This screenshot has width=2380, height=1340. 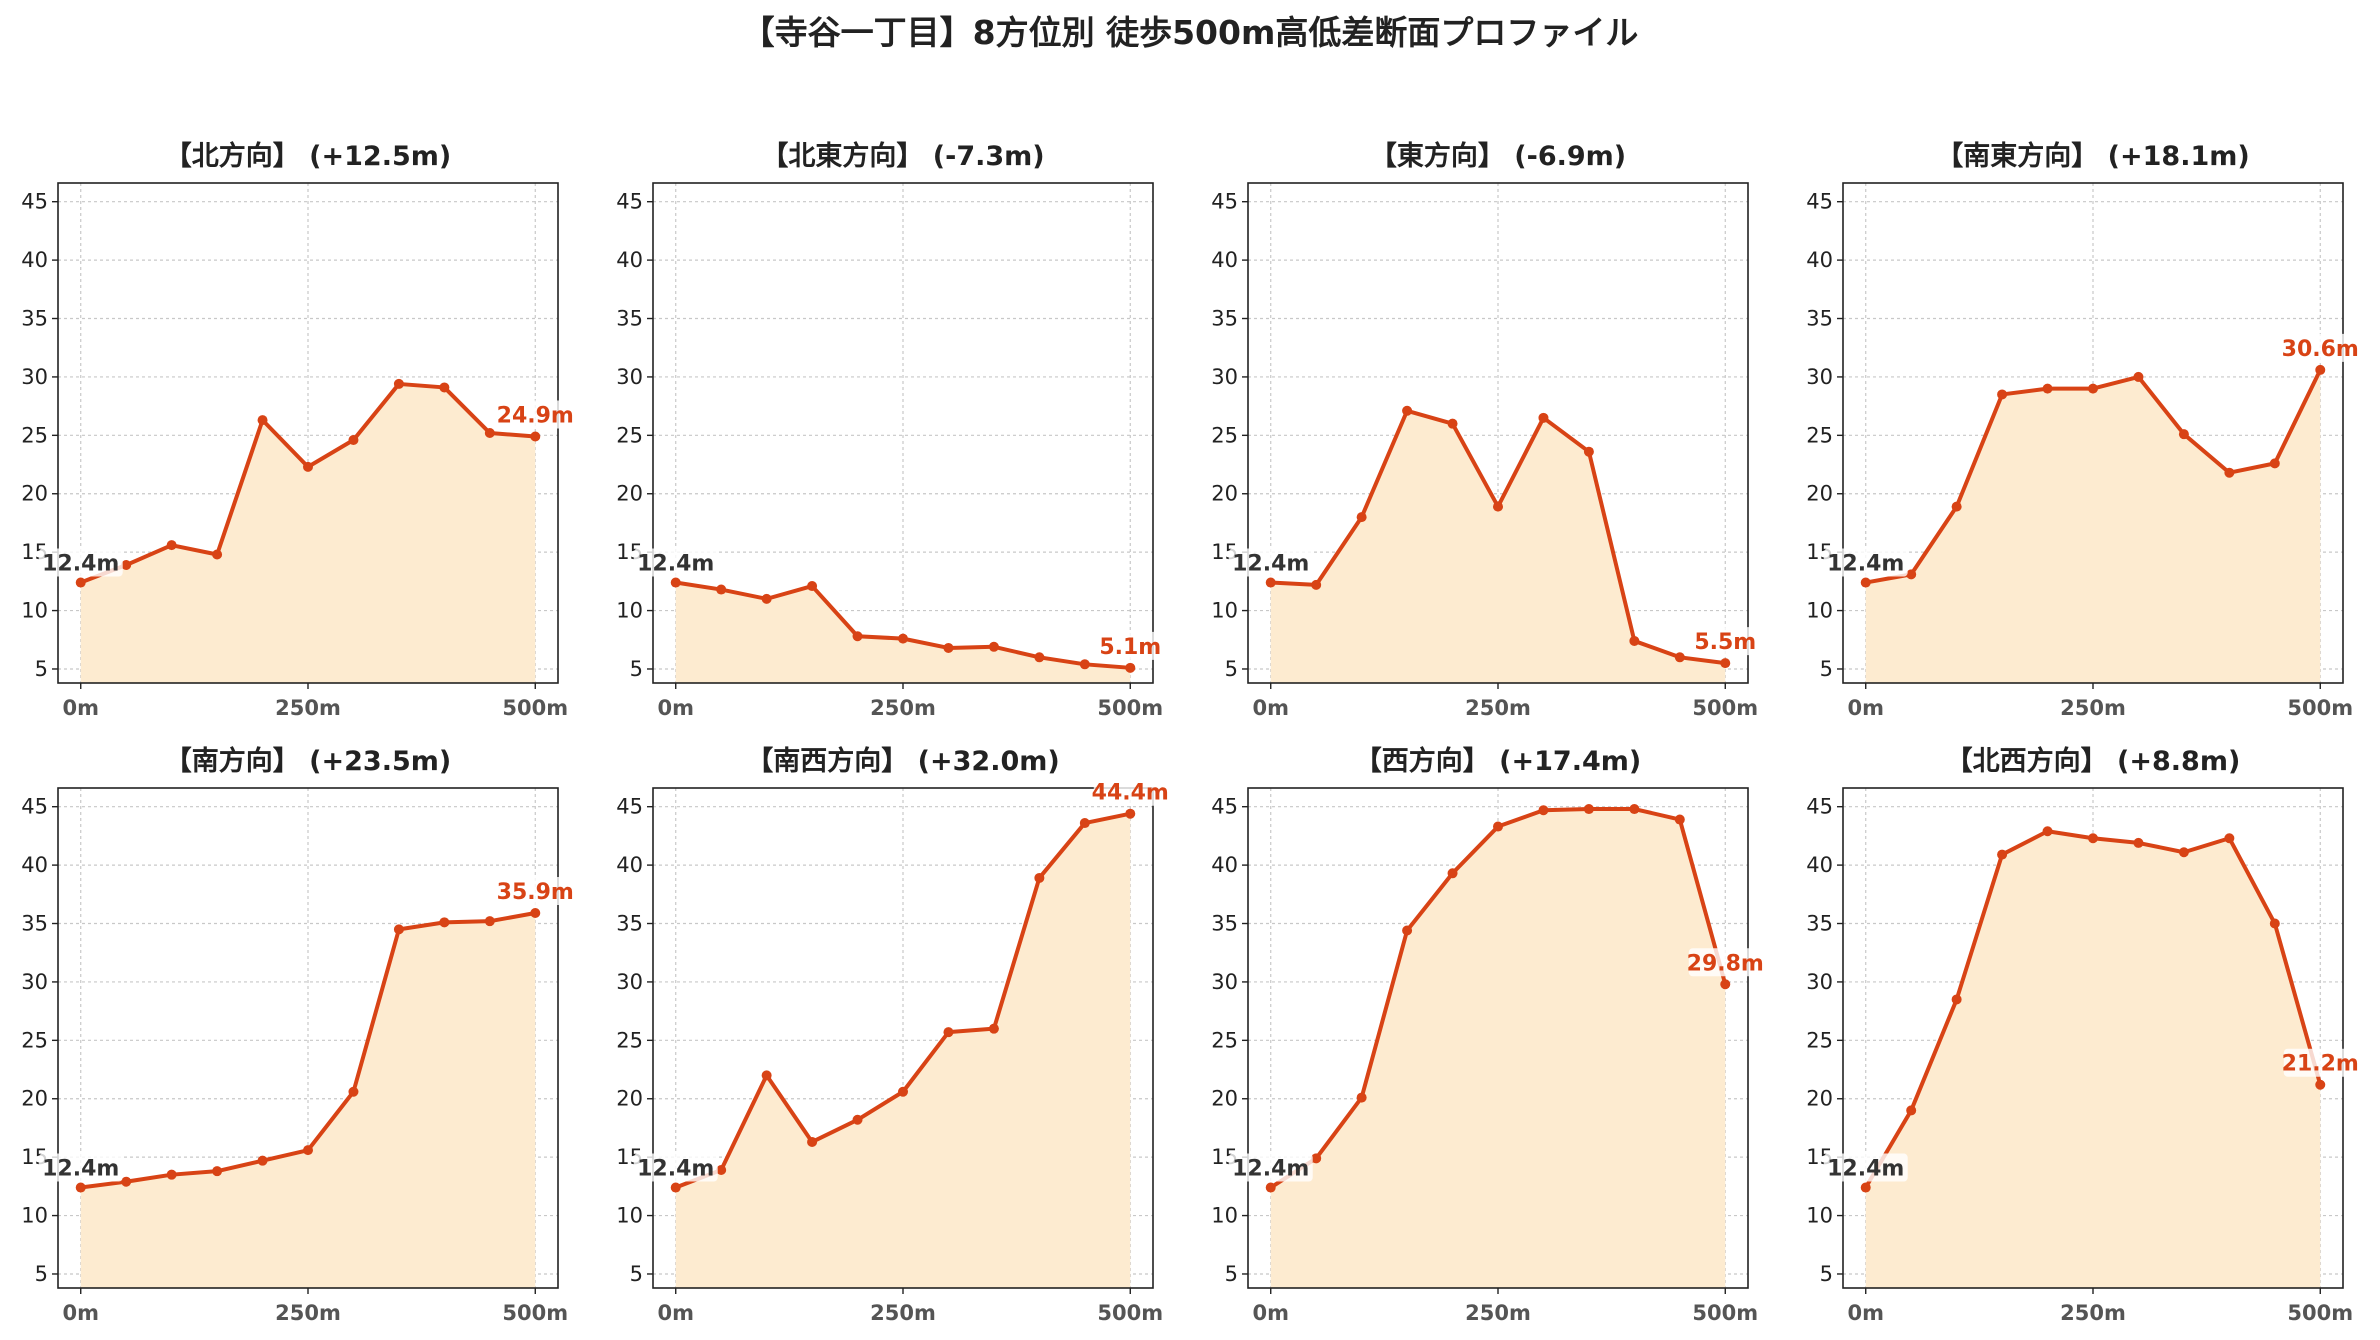 I want to click on panel-title: 【北東方向】 (-7.3m), so click(x=902, y=156).